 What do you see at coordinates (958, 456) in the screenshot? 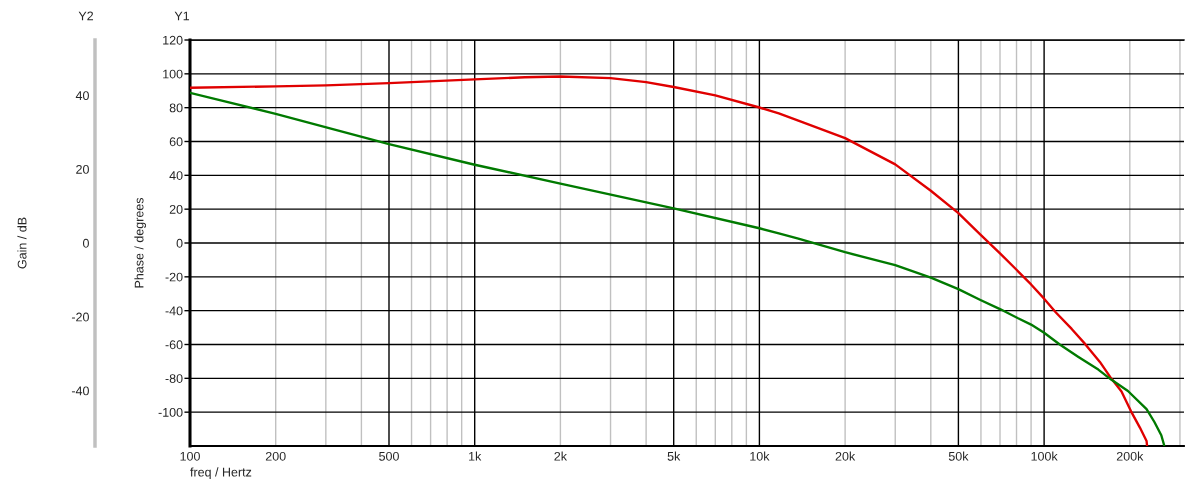
I see `x-tick-label: 50k` at bounding box center [958, 456].